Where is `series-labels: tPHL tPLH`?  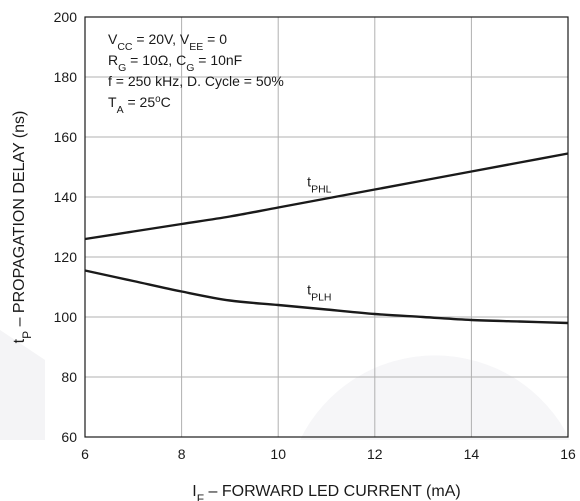
series-labels: tPHL tPLH is located at coordinates (319, 239).